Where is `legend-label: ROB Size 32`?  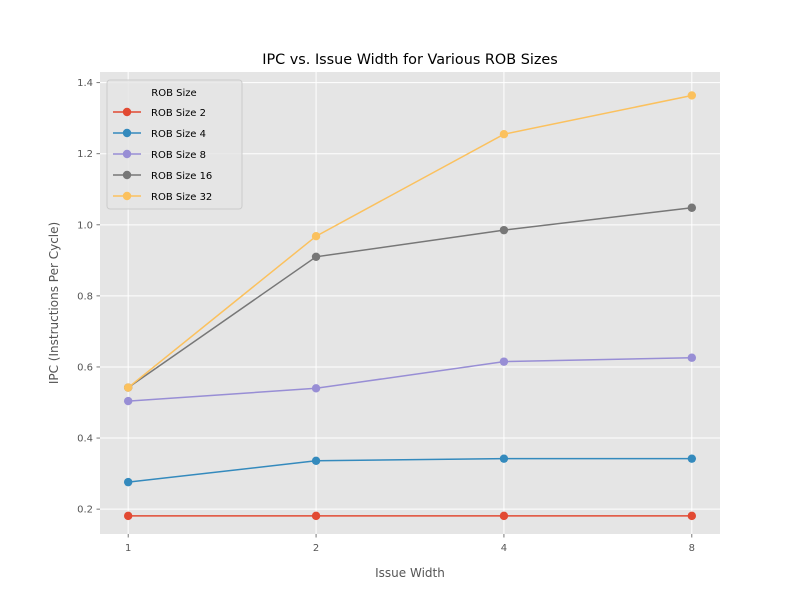
legend-label: ROB Size 32 is located at coordinates (181, 197).